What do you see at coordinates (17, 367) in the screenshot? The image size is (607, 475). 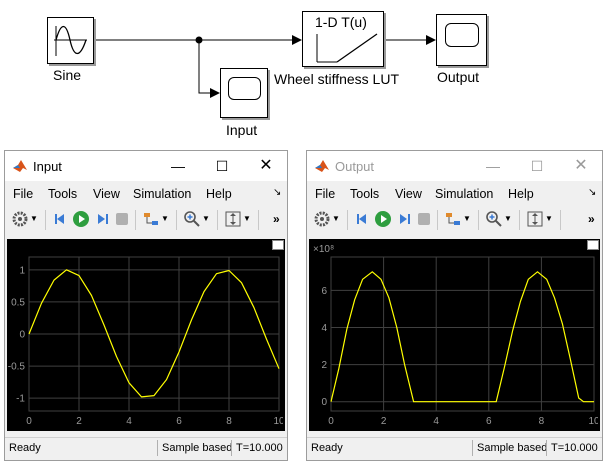 I see `y-tick-label: -0.5` at bounding box center [17, 367].